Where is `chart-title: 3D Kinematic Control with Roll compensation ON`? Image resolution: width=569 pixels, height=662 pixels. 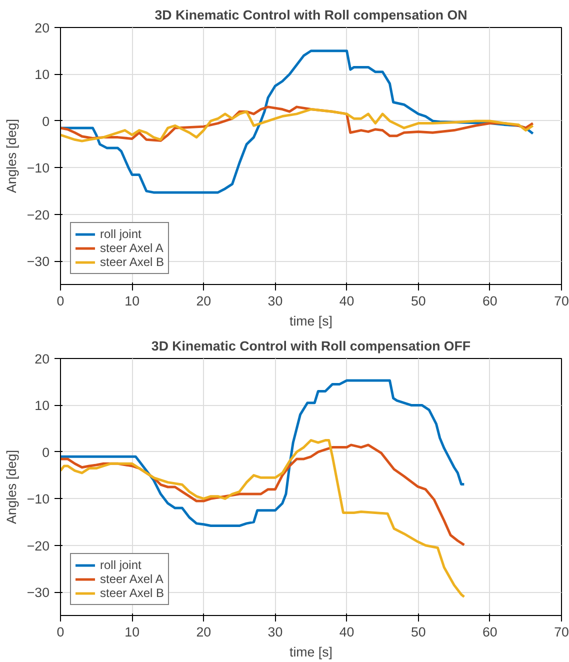 chart-title: 3D Kinematic Control with Roll compensation ON is located at coordinates (311, 15).